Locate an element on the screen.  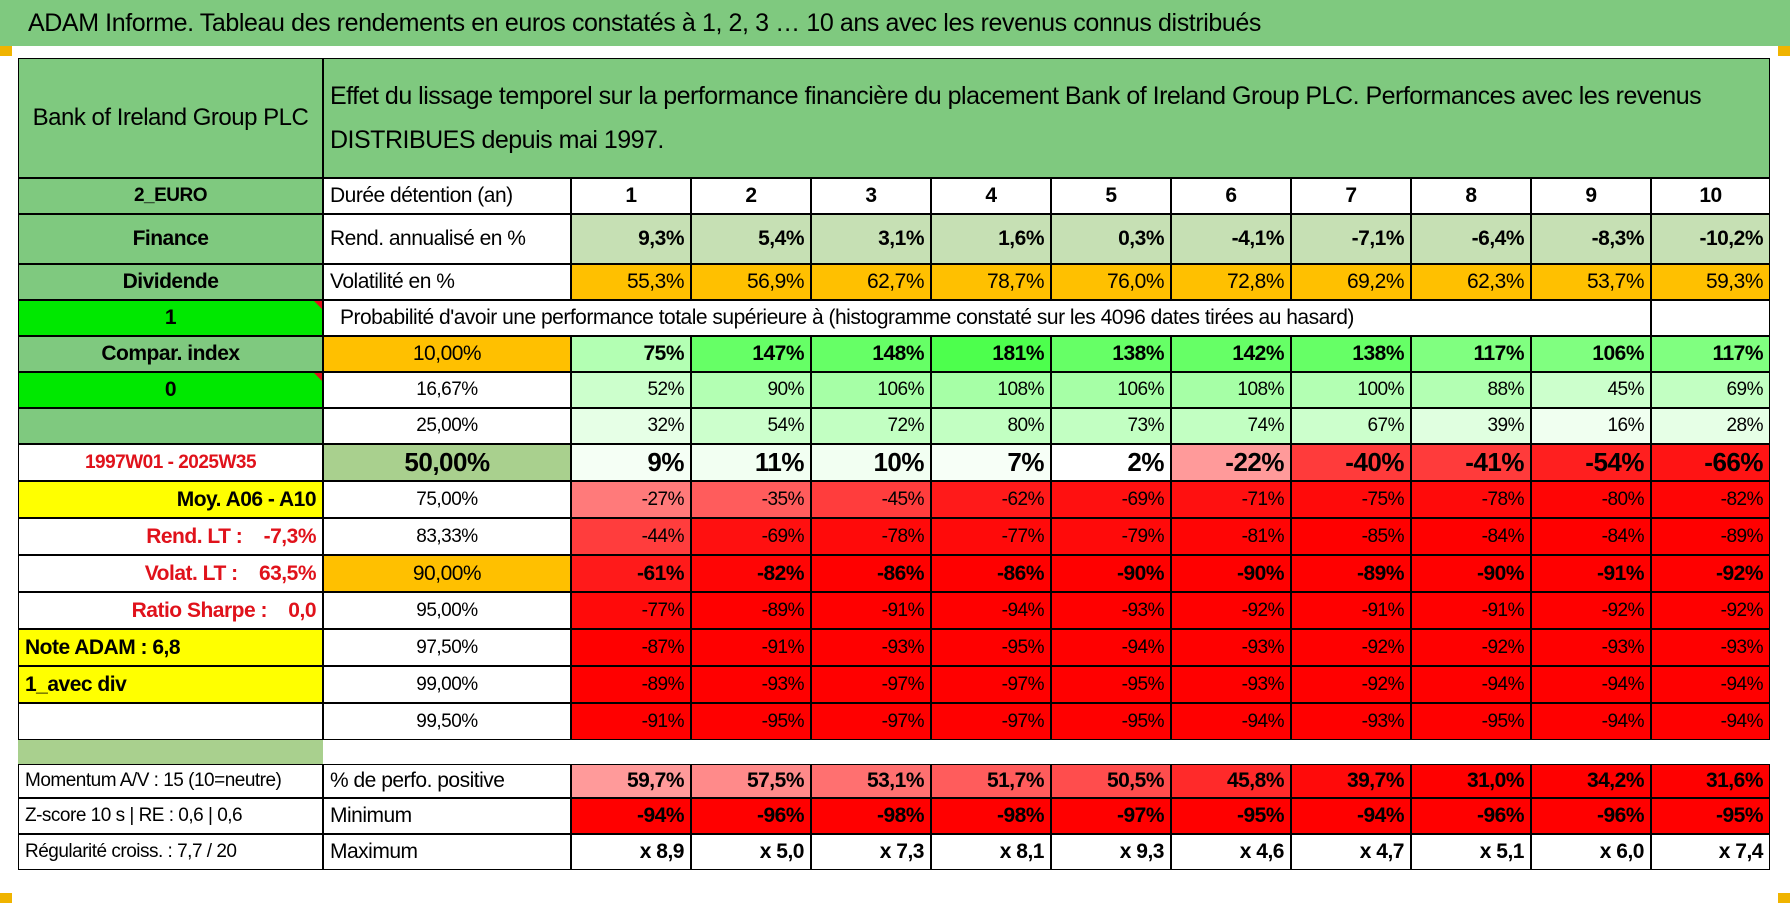
positive-value: 57,5% is located at coordinates (751, 781).